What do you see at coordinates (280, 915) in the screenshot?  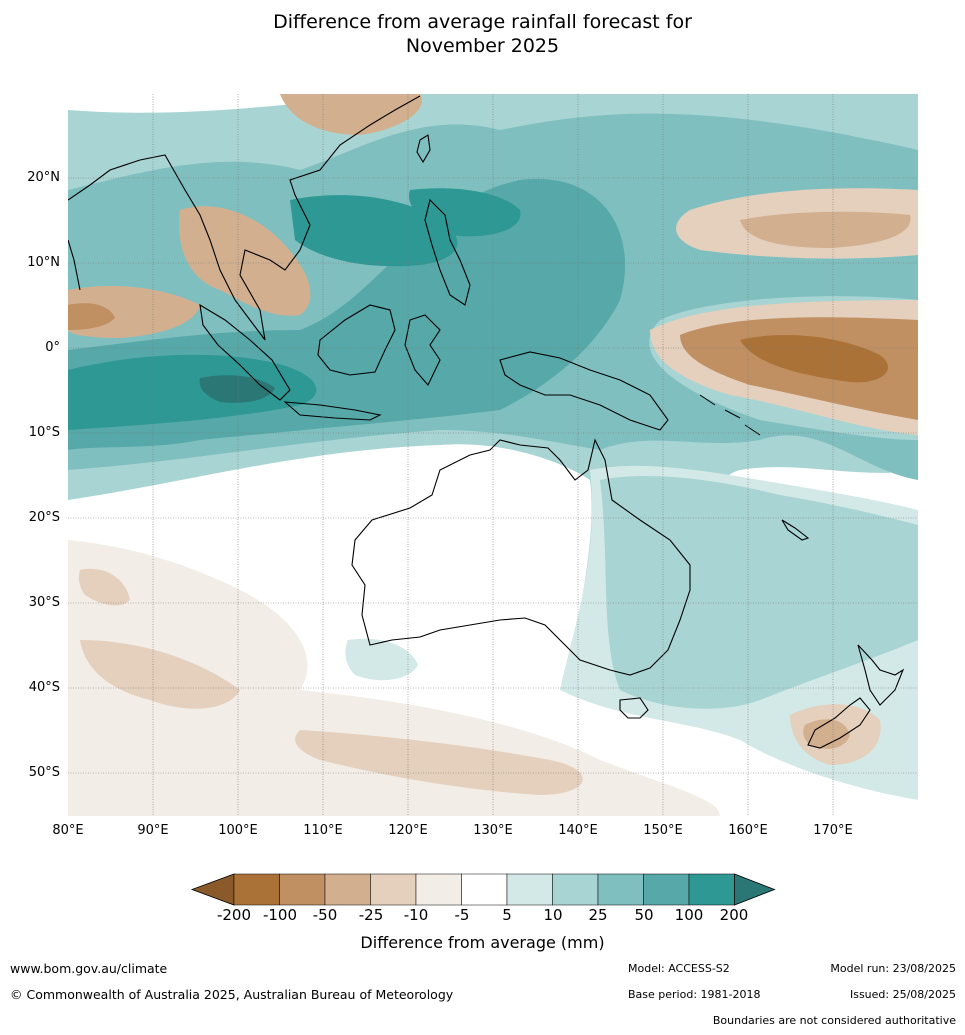 I see `colorbar-tick: -100` at bounding box center [280, 915].